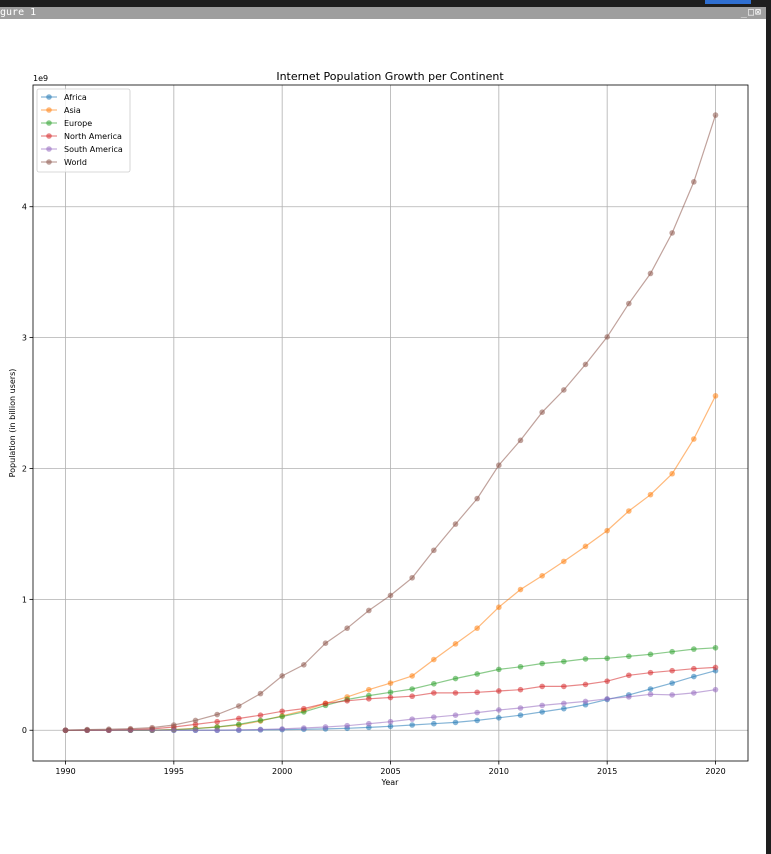  Describe the element at coordinates (24, 599) in the screenshot. I see `y-tick-label: 1` at that location.